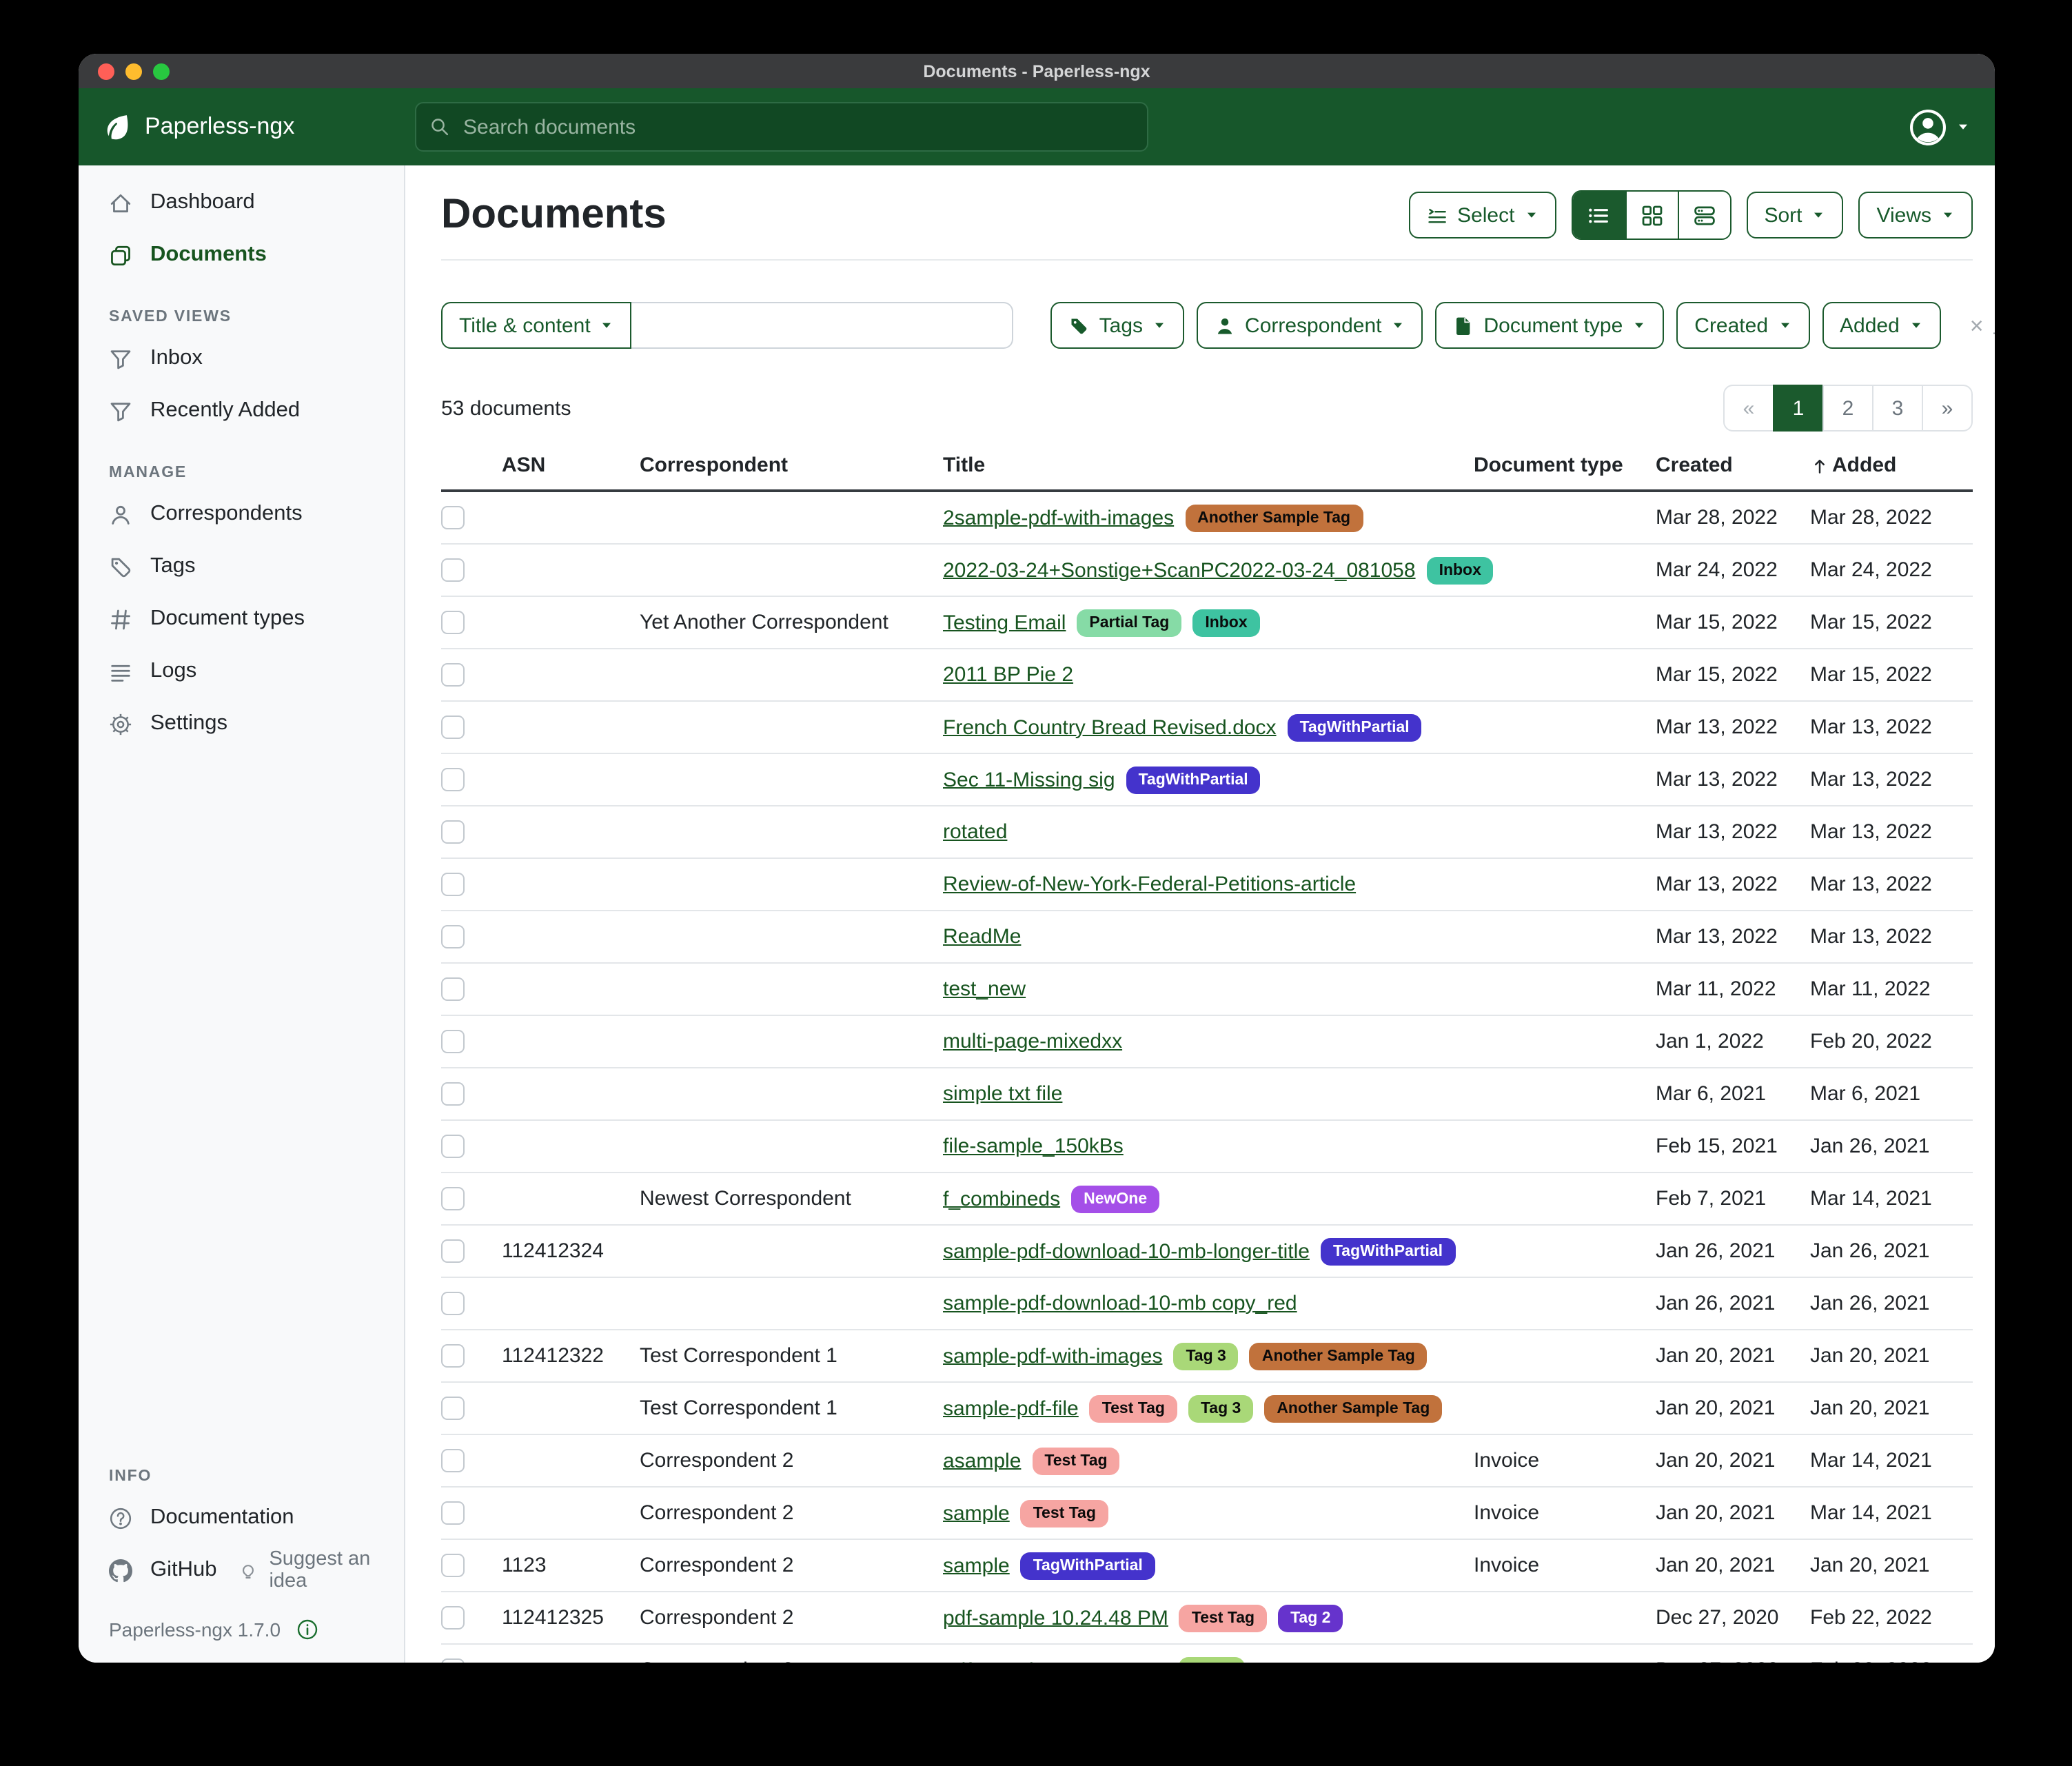 The height and width of the screenshot is (1766, 2072). What do you see at coordinates (242, 724) in the screenshot?
I see `sidebar-item: Settings` at bounding box center [242, 724].